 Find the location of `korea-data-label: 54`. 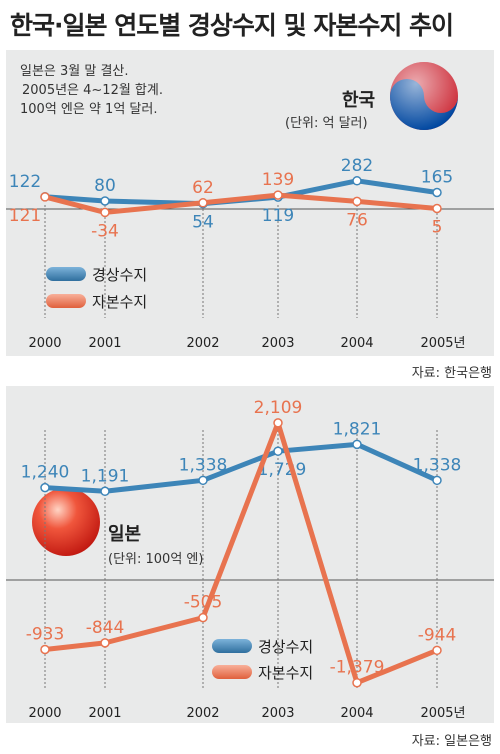

korea-data-label: 54 is located at coordinates (203, 223).